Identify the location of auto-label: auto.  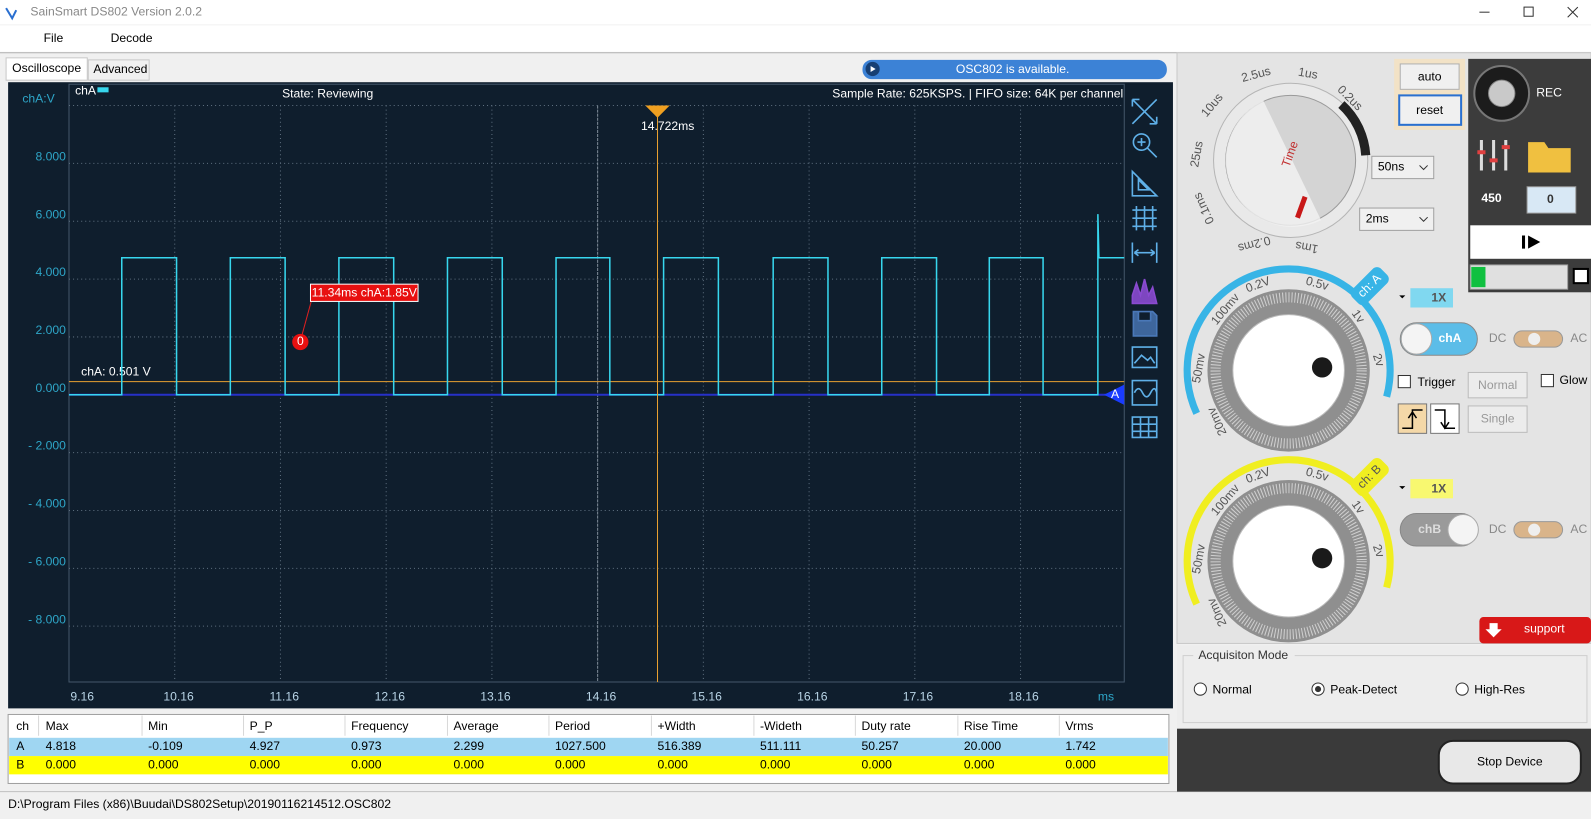
(1430, 76).